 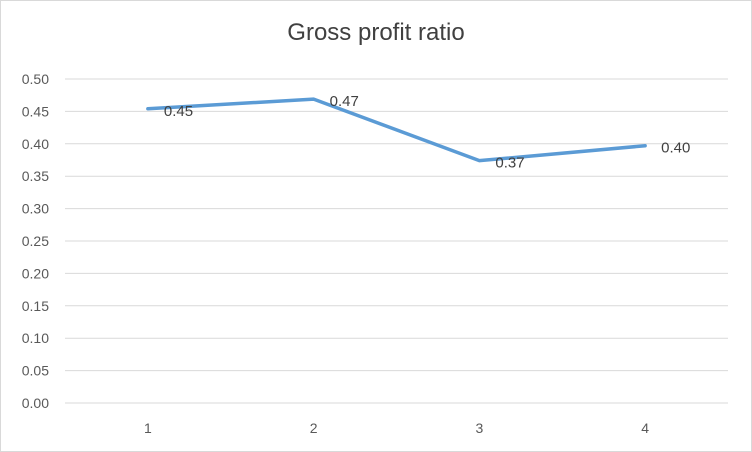 What do you see at coordinates (645, 428) in the screenshot?
I see `x-tick-label: 4` at bounding box center [645, 428].